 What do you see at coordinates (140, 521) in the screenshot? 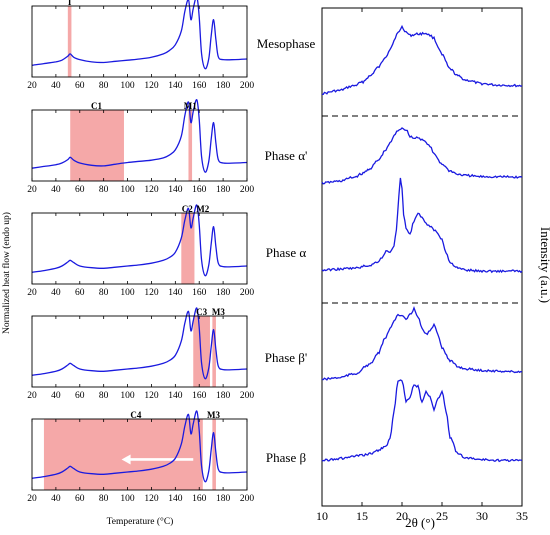
I see `dsc-x-axis-label: Temperature (°C)` at bounding box center [140, 521].